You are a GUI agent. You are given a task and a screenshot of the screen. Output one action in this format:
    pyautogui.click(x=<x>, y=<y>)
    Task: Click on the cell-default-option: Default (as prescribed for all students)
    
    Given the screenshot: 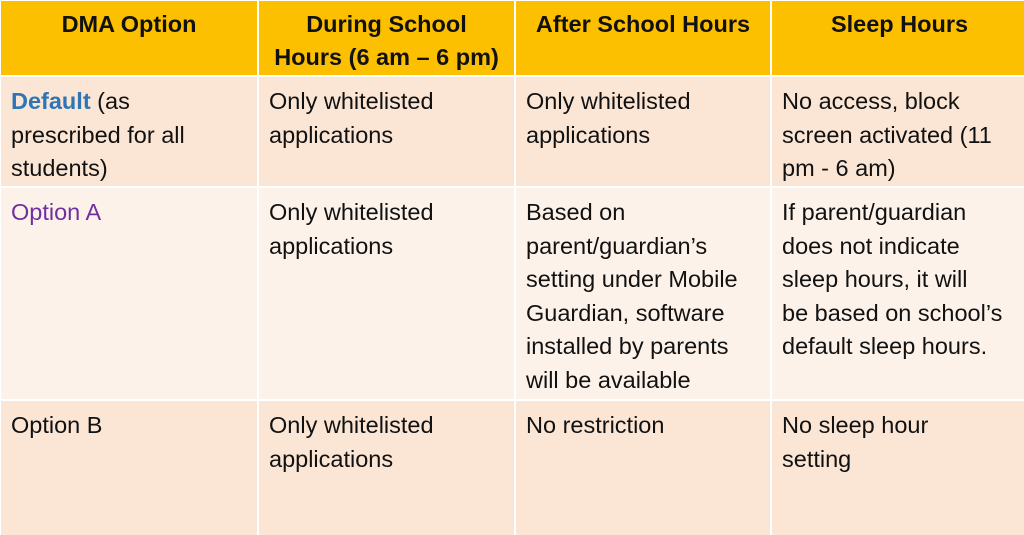 What is the action you would take?
    pyautogui.click(x=129, y=131)
    